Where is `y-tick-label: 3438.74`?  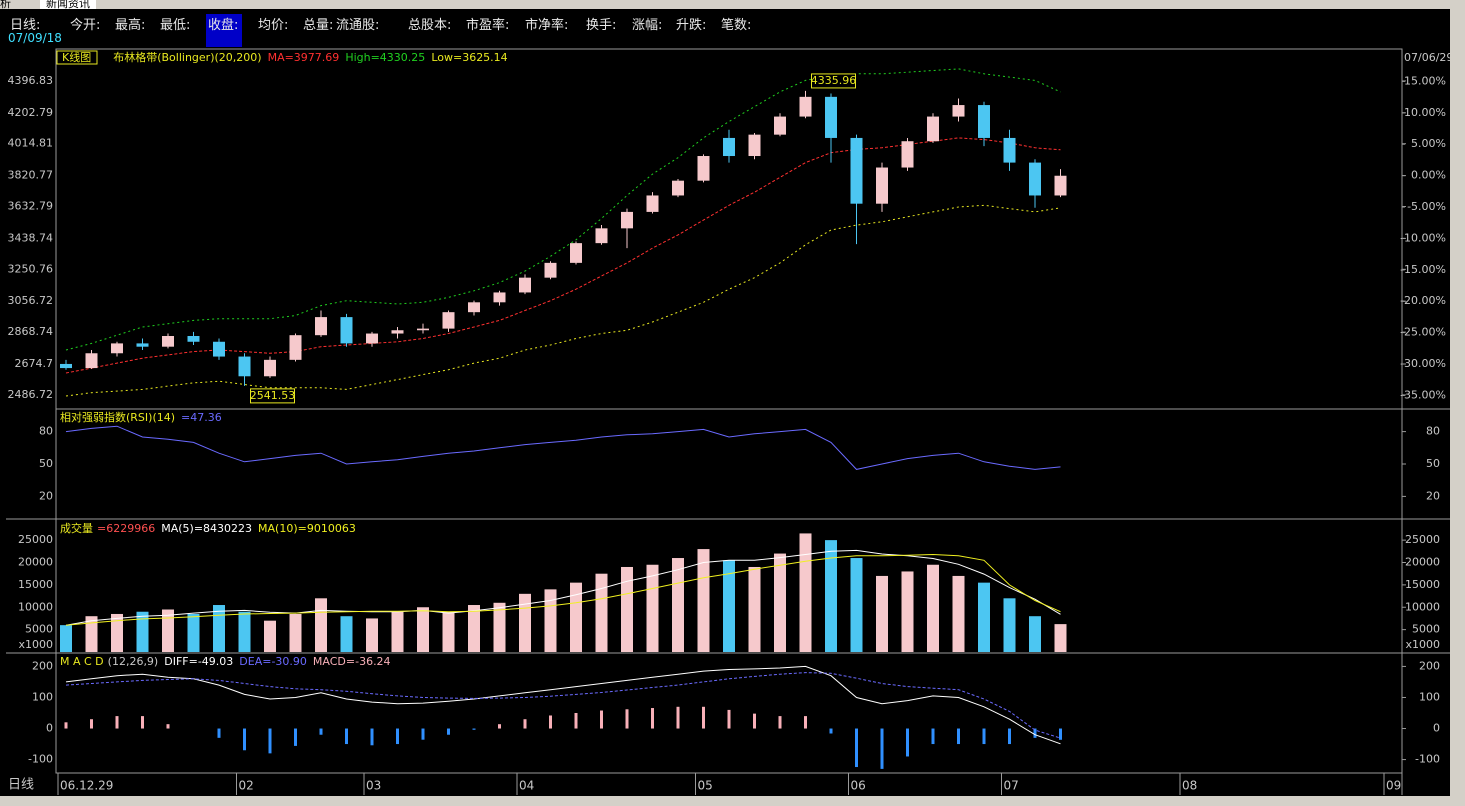
y-tick-label: 3438.74 is located at coordinates (31, 237).